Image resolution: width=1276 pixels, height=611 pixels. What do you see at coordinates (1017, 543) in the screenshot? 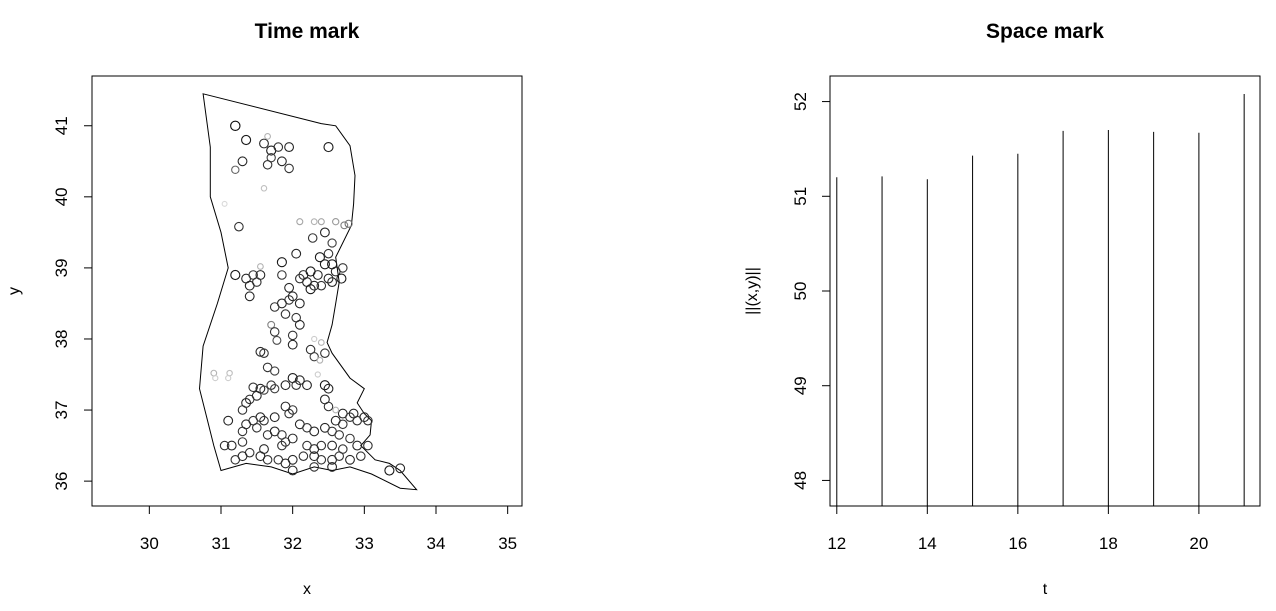
I see `x-tick-label: 16` at bounding box center [1017, 543].